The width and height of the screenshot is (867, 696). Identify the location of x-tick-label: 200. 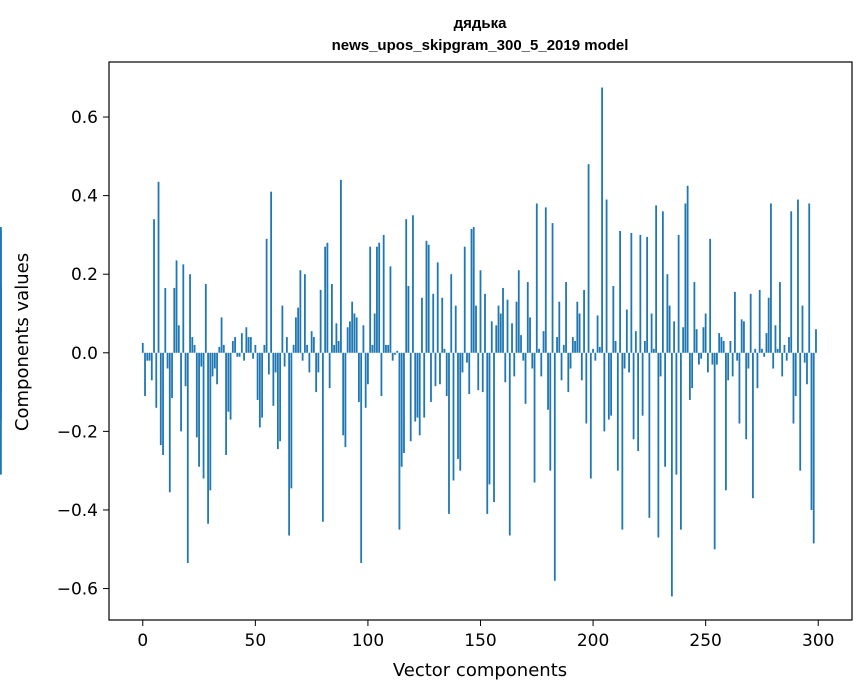
(593, 641).